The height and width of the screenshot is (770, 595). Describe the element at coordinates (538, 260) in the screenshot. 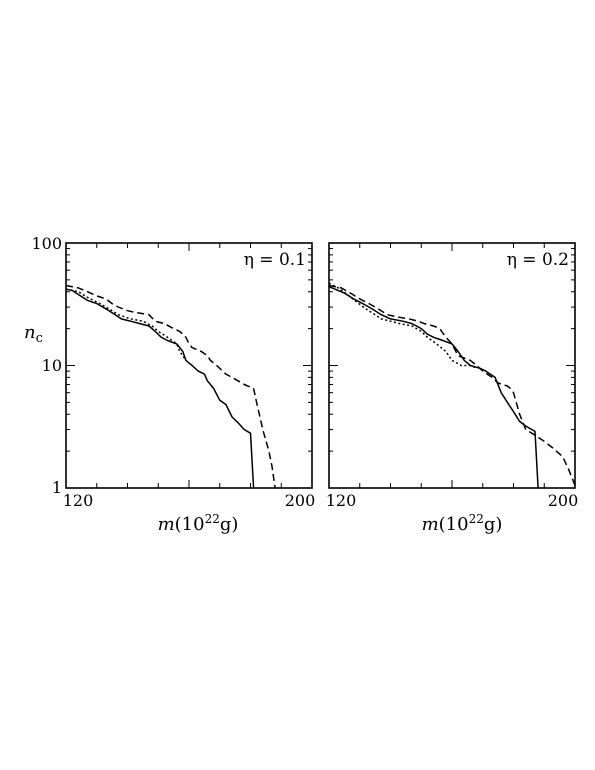

I see `panel-label: η = 0.2` at that location.